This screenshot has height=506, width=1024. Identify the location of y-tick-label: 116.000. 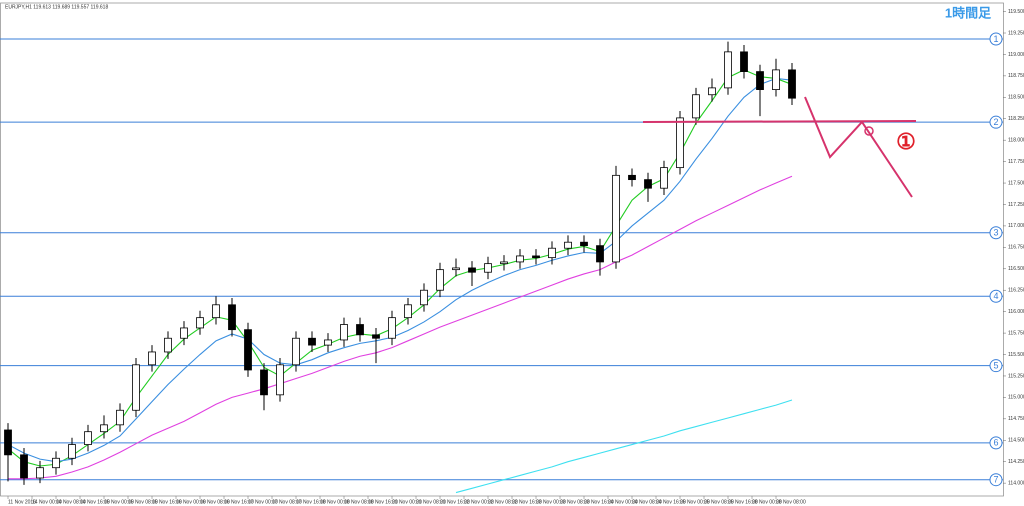
(1016, 312).